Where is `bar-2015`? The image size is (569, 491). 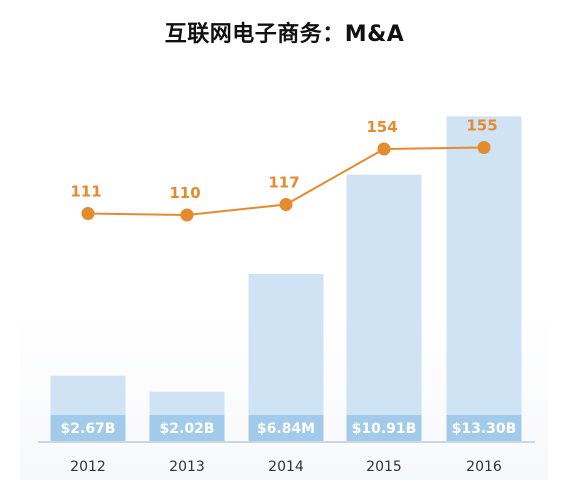 bar-2015 is located at coordinates (384, 308).